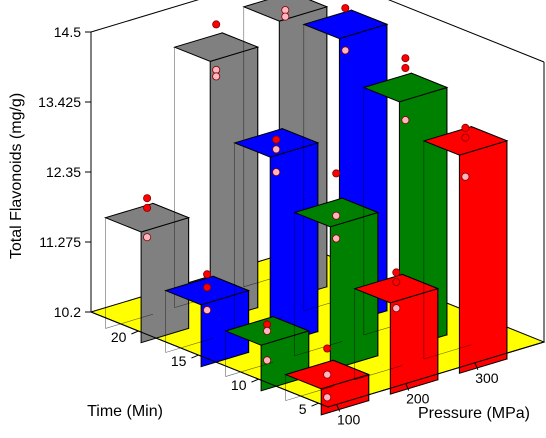 This screenshot has width=546, height=438. I want to click on time-tick-label: 20, so click(119, 337).